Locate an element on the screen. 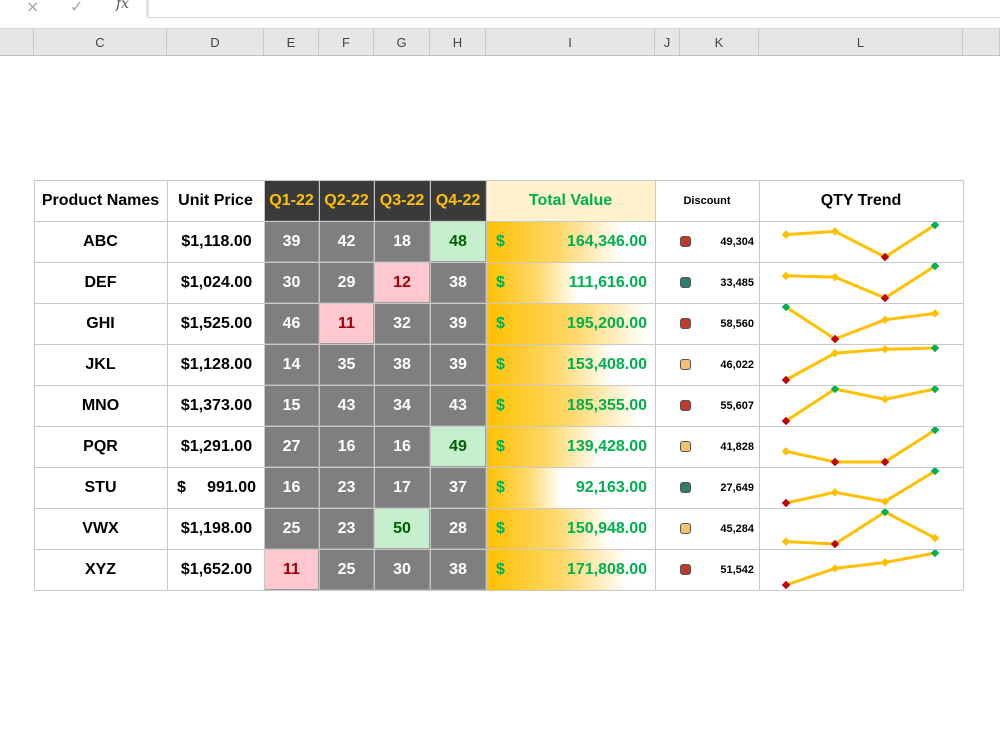  header-unit-price: Unit Price is located at coordinates (215, 200).